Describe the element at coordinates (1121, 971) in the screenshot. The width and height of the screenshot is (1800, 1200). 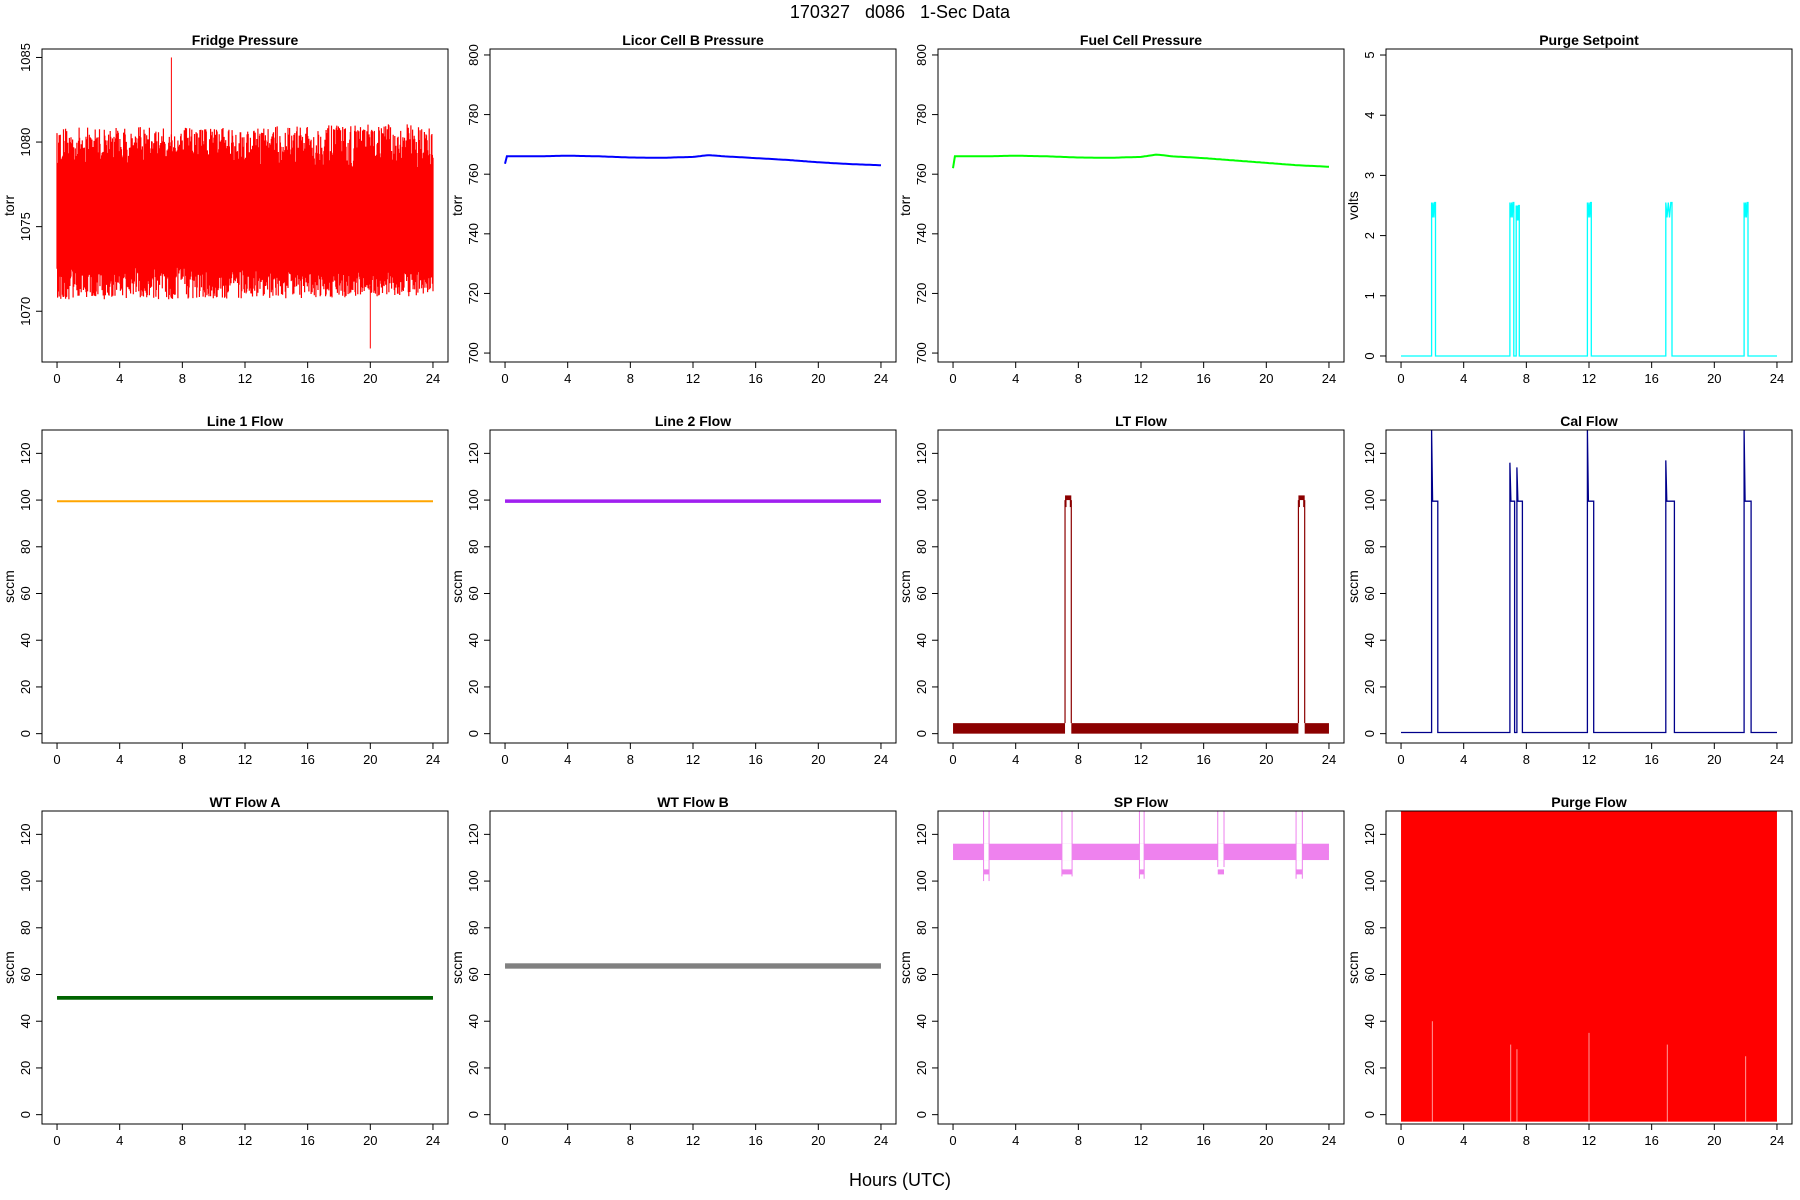
I see `panel-11: SP Flow 0 4 8 12 16 20 24 0 20 40 60 80 100 120 sccm` at that location.